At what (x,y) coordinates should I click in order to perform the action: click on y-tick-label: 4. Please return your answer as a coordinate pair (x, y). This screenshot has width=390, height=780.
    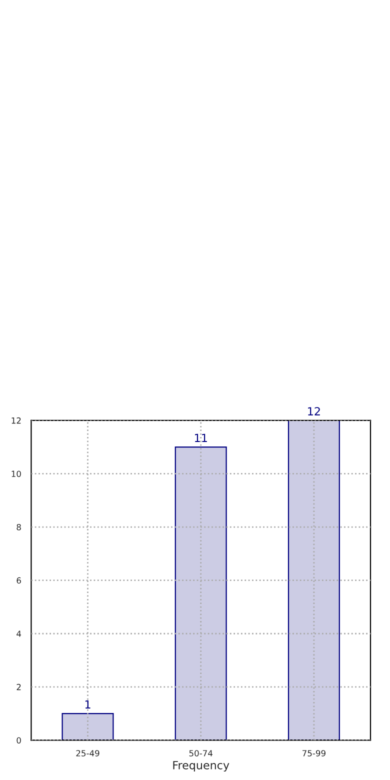
    Looking at the image, I should click on (19, 633).